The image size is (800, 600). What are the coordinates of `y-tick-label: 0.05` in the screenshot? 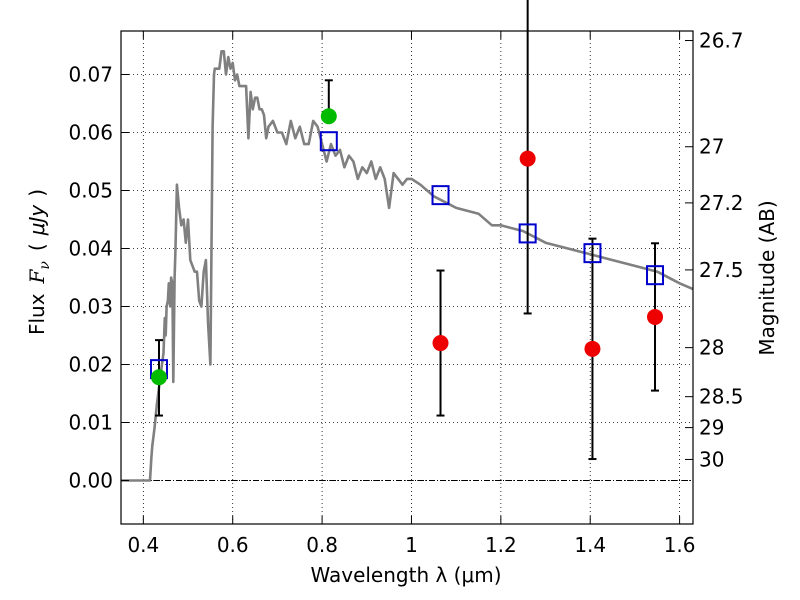 It's located at (90, 191).